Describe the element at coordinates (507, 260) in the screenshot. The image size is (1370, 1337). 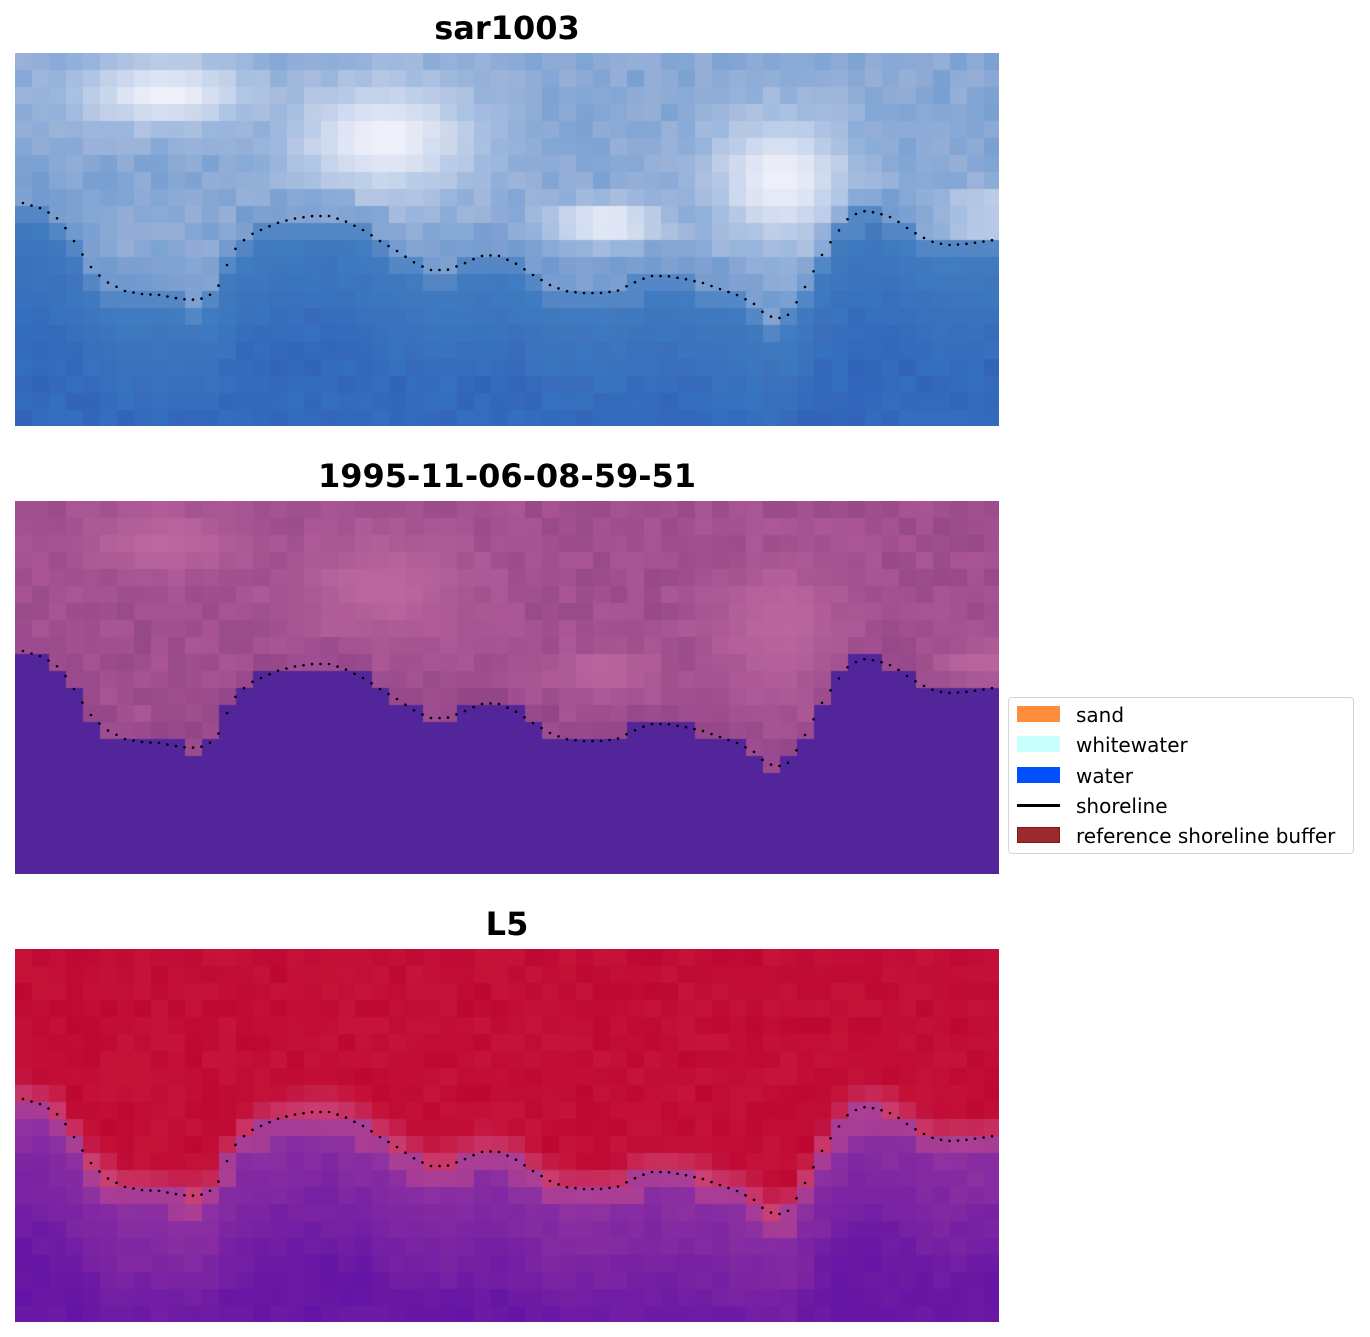
I see `shoreline-overlay` at that location.